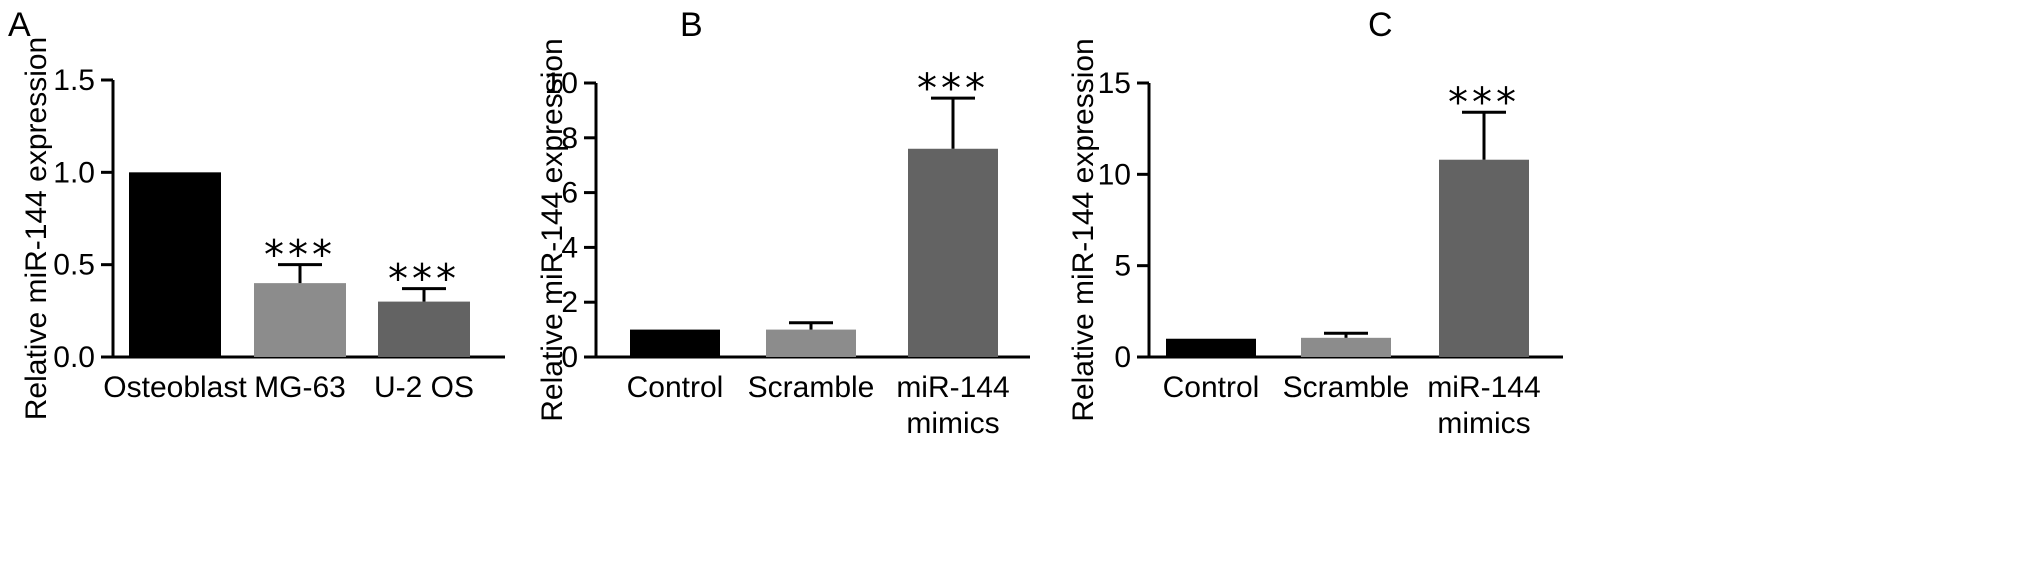 The image size is (2031, 568). I want to click on panel-b-category-label: mimics, so click(952, 423).